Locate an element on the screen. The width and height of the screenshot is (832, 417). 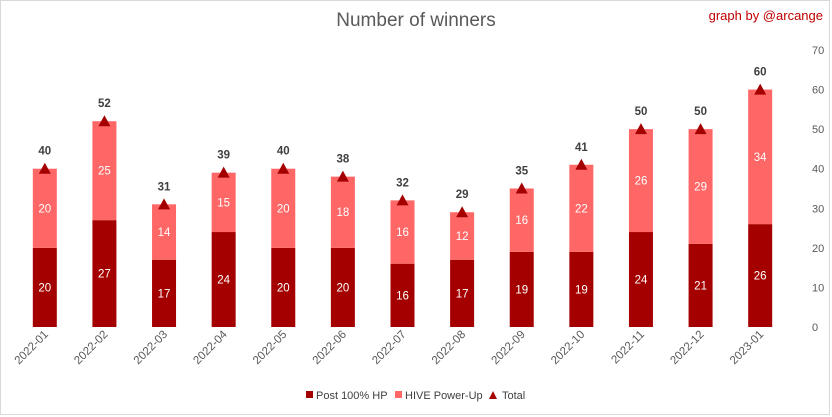
data-label-power-up: 34 is located at coordinates (760, 158).